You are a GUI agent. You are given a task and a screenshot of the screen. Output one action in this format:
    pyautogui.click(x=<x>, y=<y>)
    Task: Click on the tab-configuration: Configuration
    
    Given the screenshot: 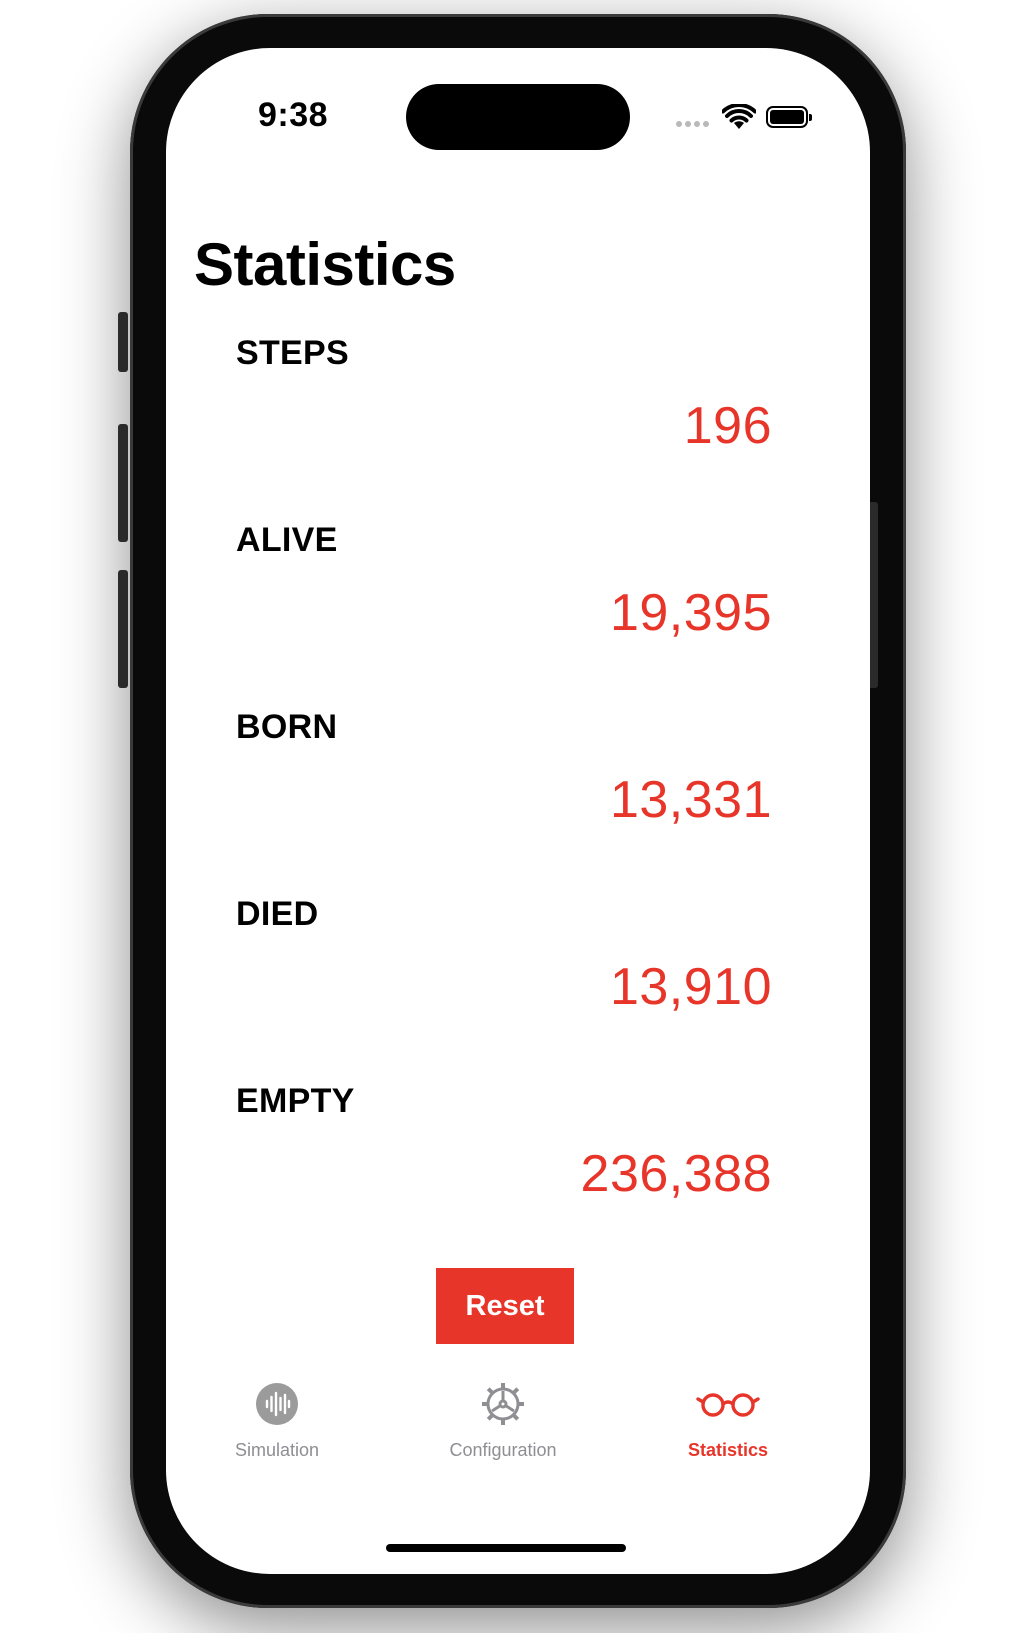 What is the action you would take?
    pyautogui.click(x=503, y=1428)
    